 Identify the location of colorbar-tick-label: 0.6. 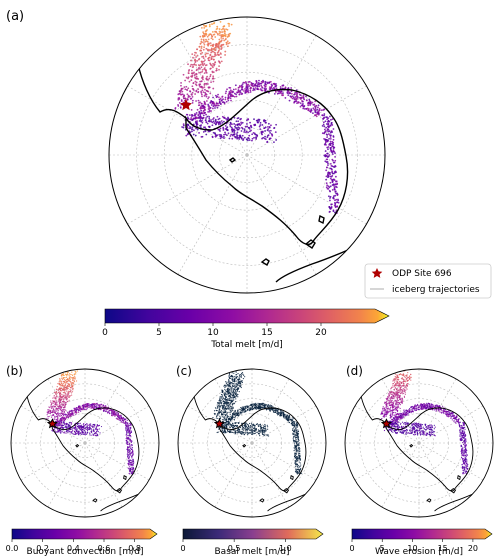
(104, 548).